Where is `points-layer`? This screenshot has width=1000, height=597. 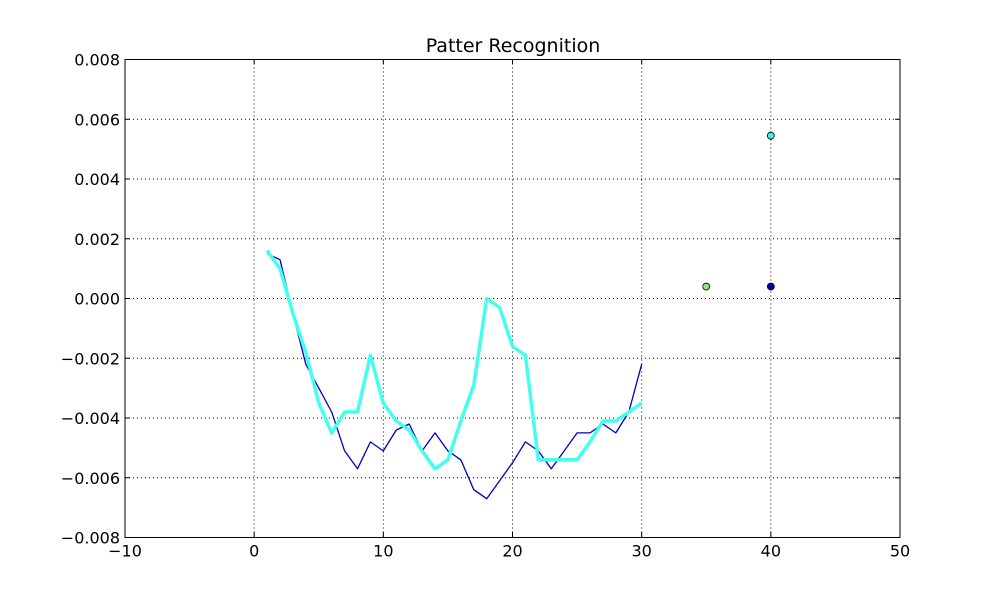
points-layer is located at coordinates (738, 211).